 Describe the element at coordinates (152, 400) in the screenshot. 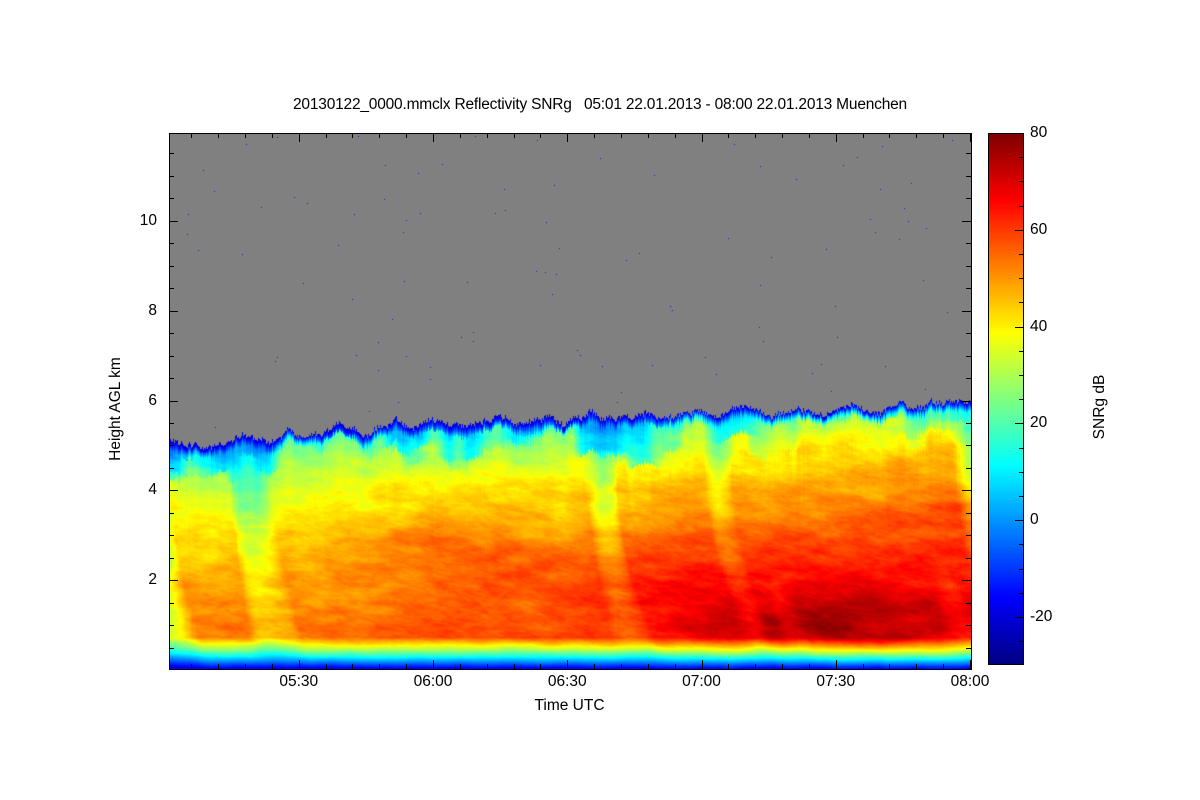

I see `y-tick-label: 6` at that location.